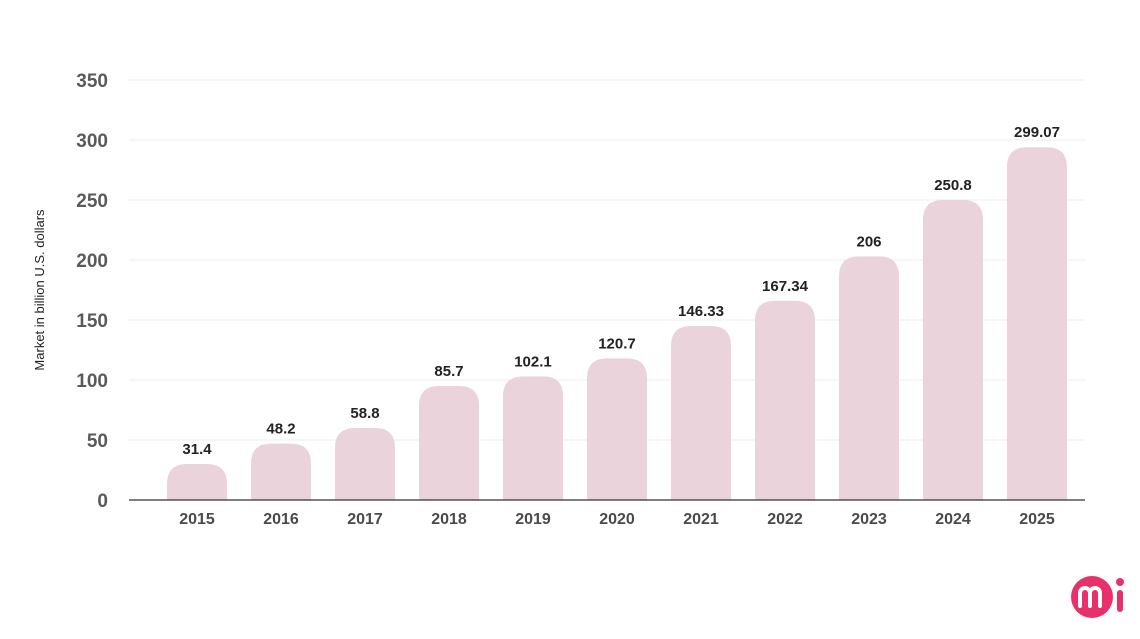  I want to click on y-axis-label: Market in billion U.S. dollars, so click(39, 290).